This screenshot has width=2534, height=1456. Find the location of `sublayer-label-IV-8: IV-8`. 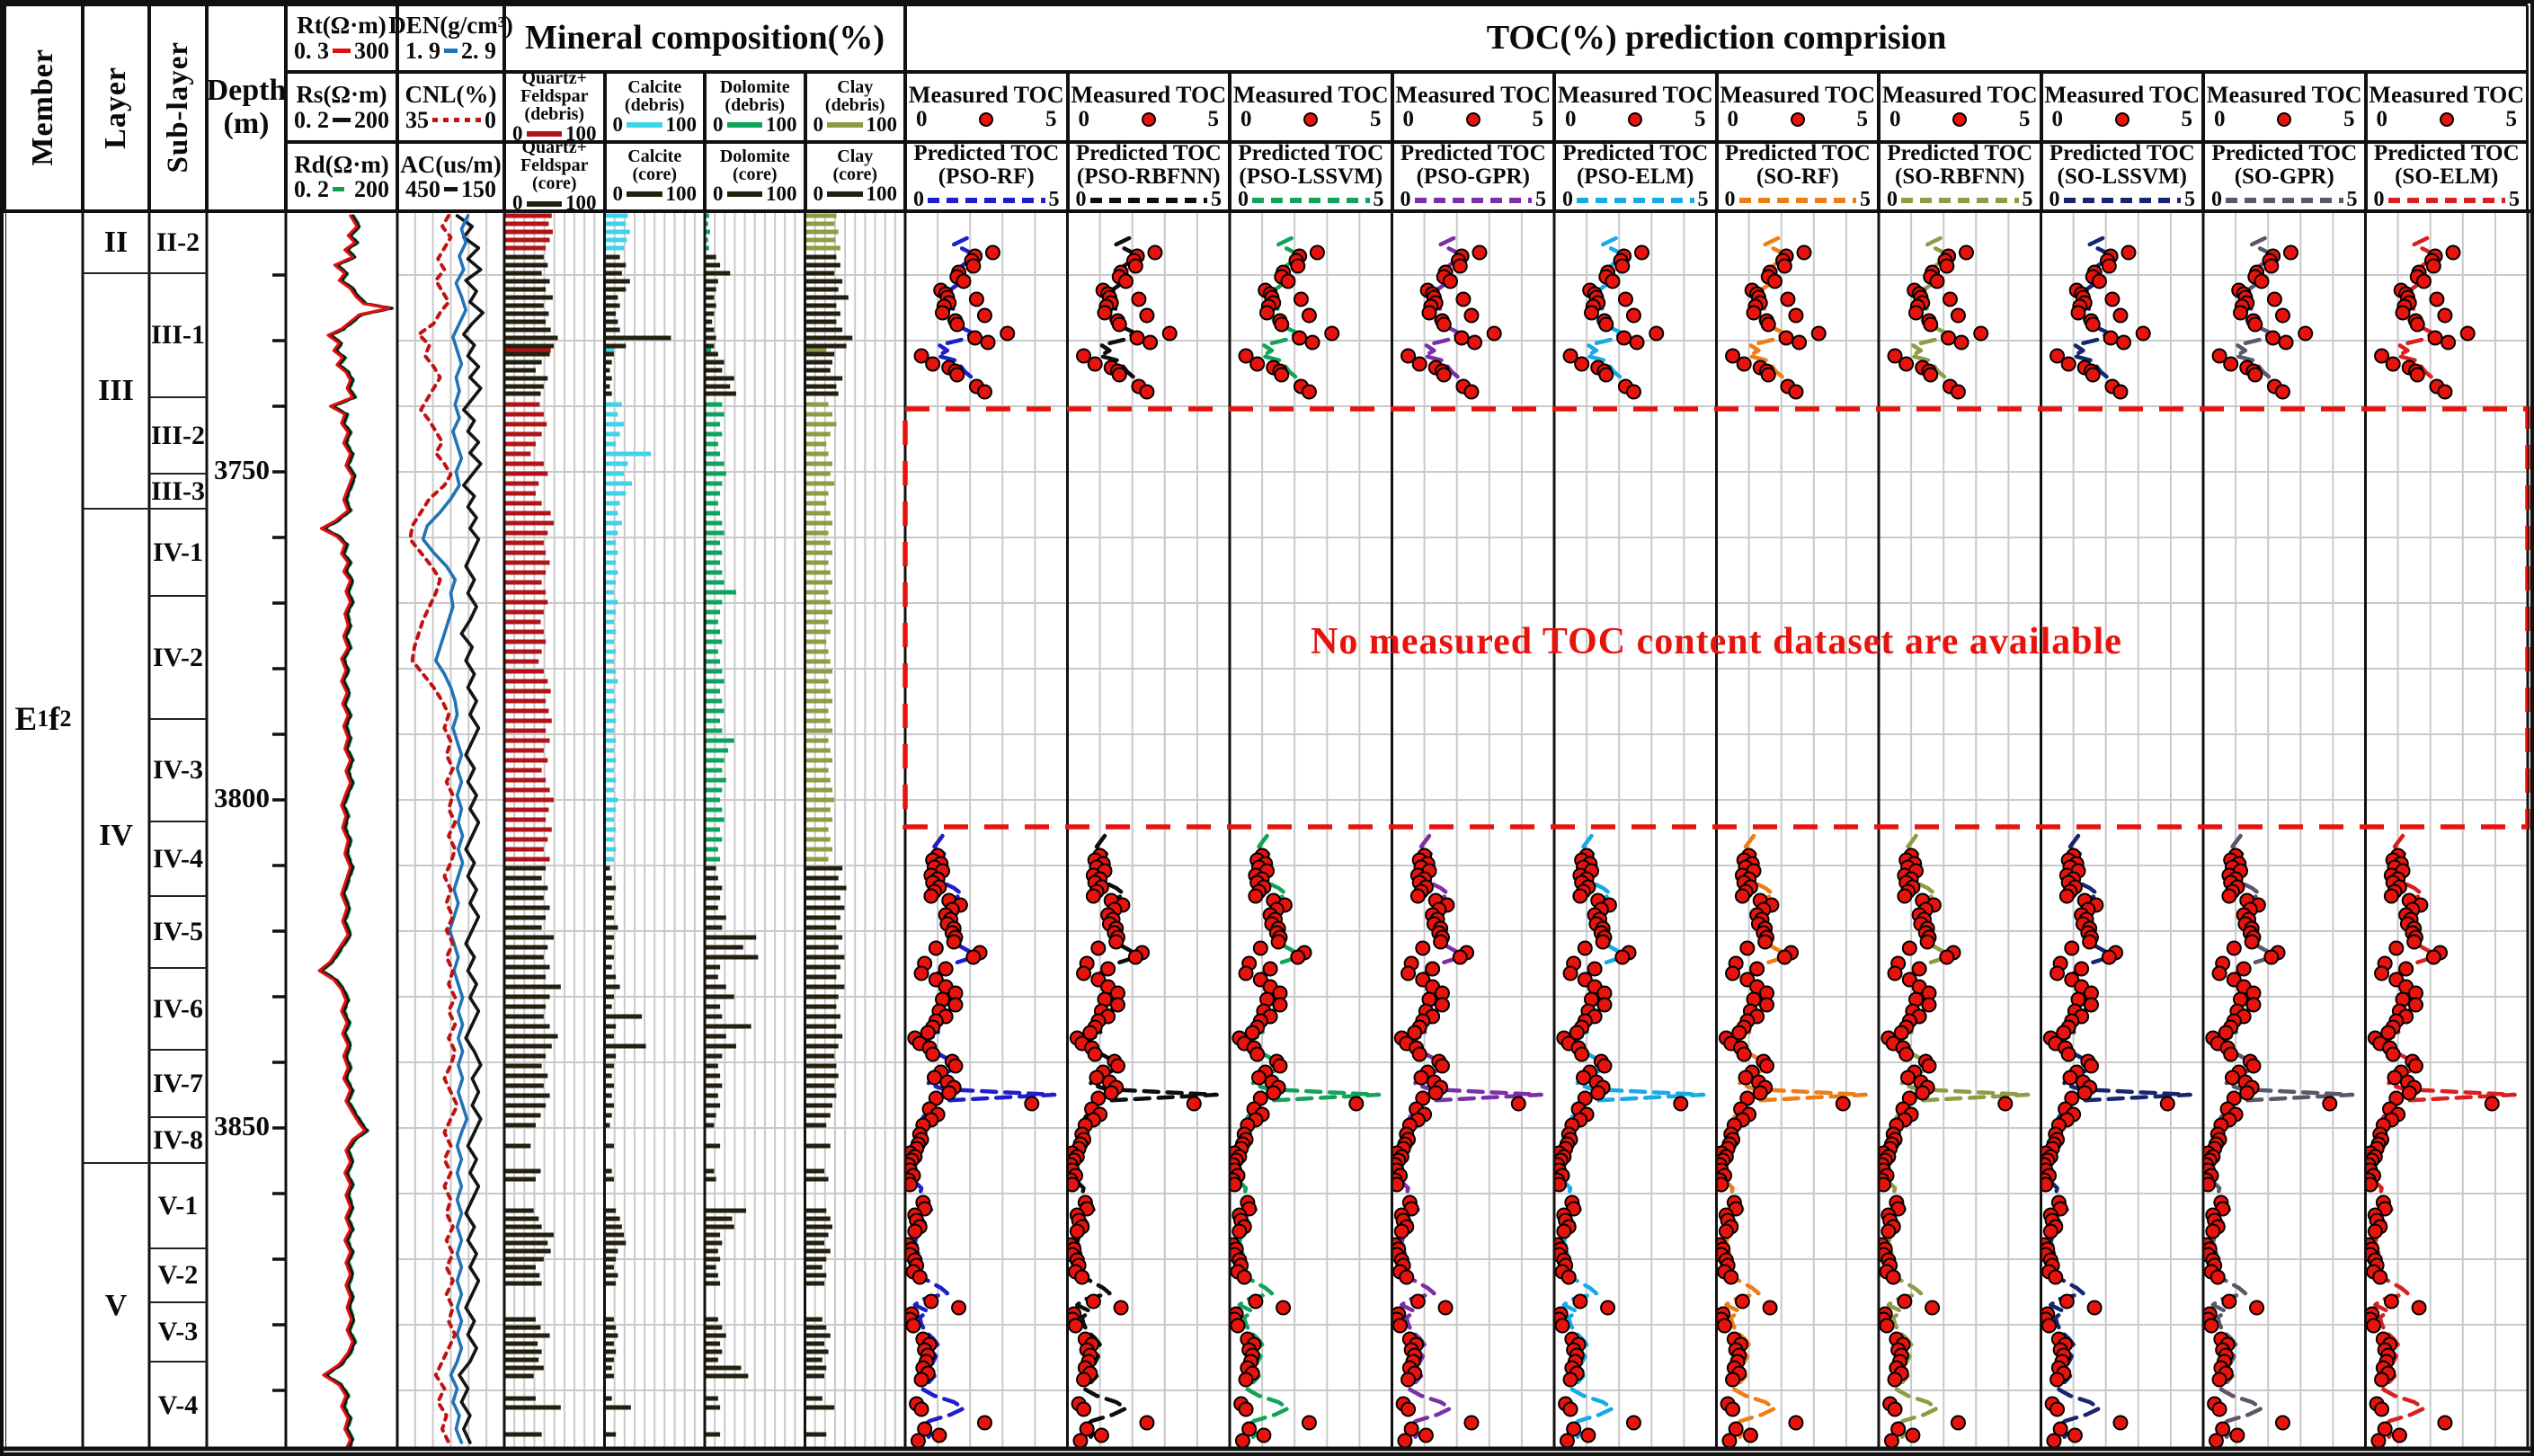

sublayer-label-IV-8: IV-8 is located at coordinates (178, 1140).